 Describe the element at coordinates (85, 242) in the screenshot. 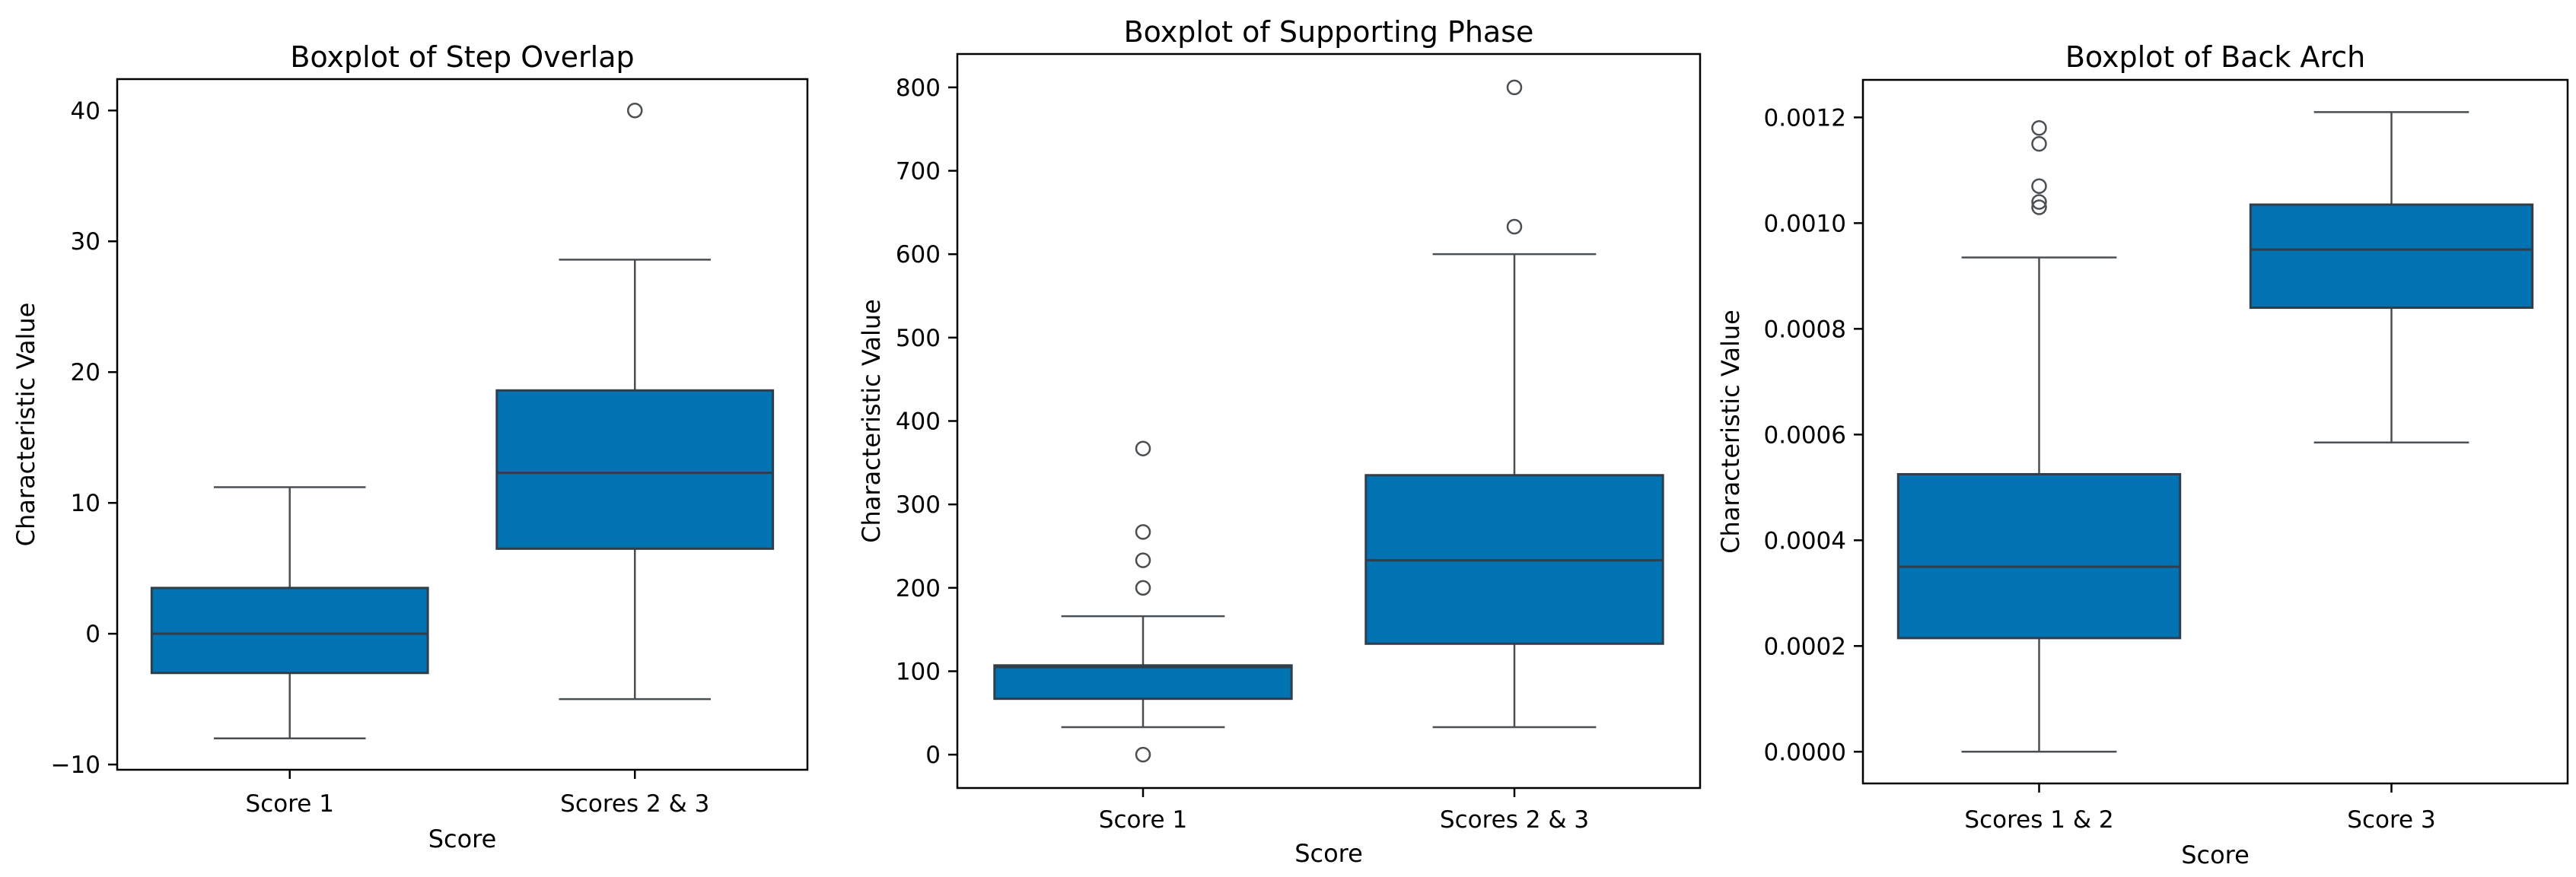

I see `y-tick-label: 30` at that location.